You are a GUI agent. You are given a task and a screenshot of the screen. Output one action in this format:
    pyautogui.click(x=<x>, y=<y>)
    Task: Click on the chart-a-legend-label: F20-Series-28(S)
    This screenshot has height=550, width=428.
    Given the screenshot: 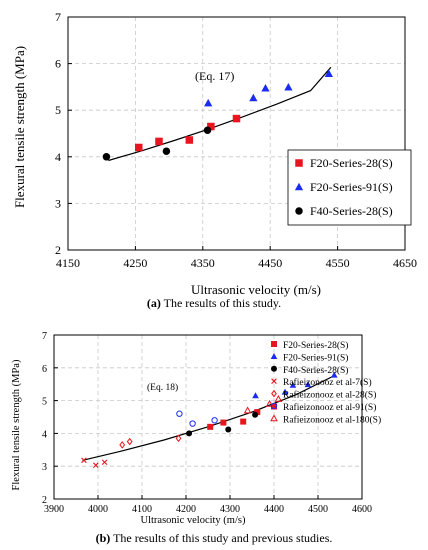 What is the action you would take?
    pyautogui.click(x=351, y=163)
    